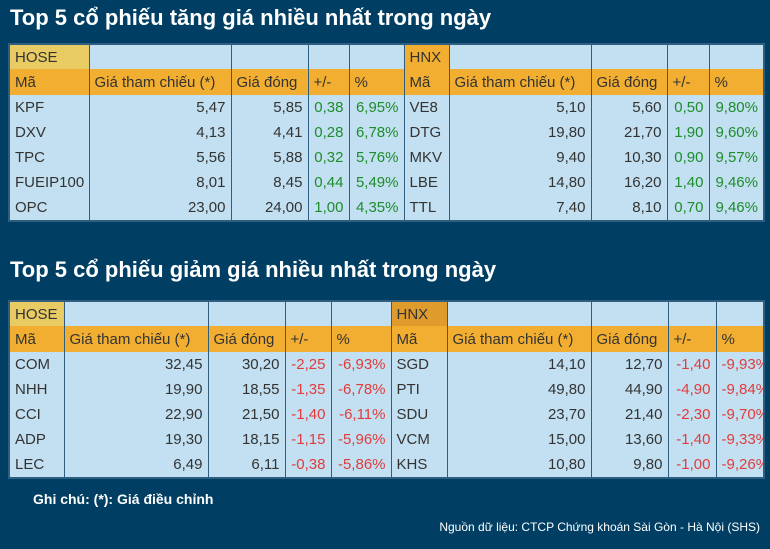 The image size is (770, 549). What do you see at coordinates (426, 182) in the screenshot?
I see `ticker-cell: LBE` at bounding box center [426, 182].